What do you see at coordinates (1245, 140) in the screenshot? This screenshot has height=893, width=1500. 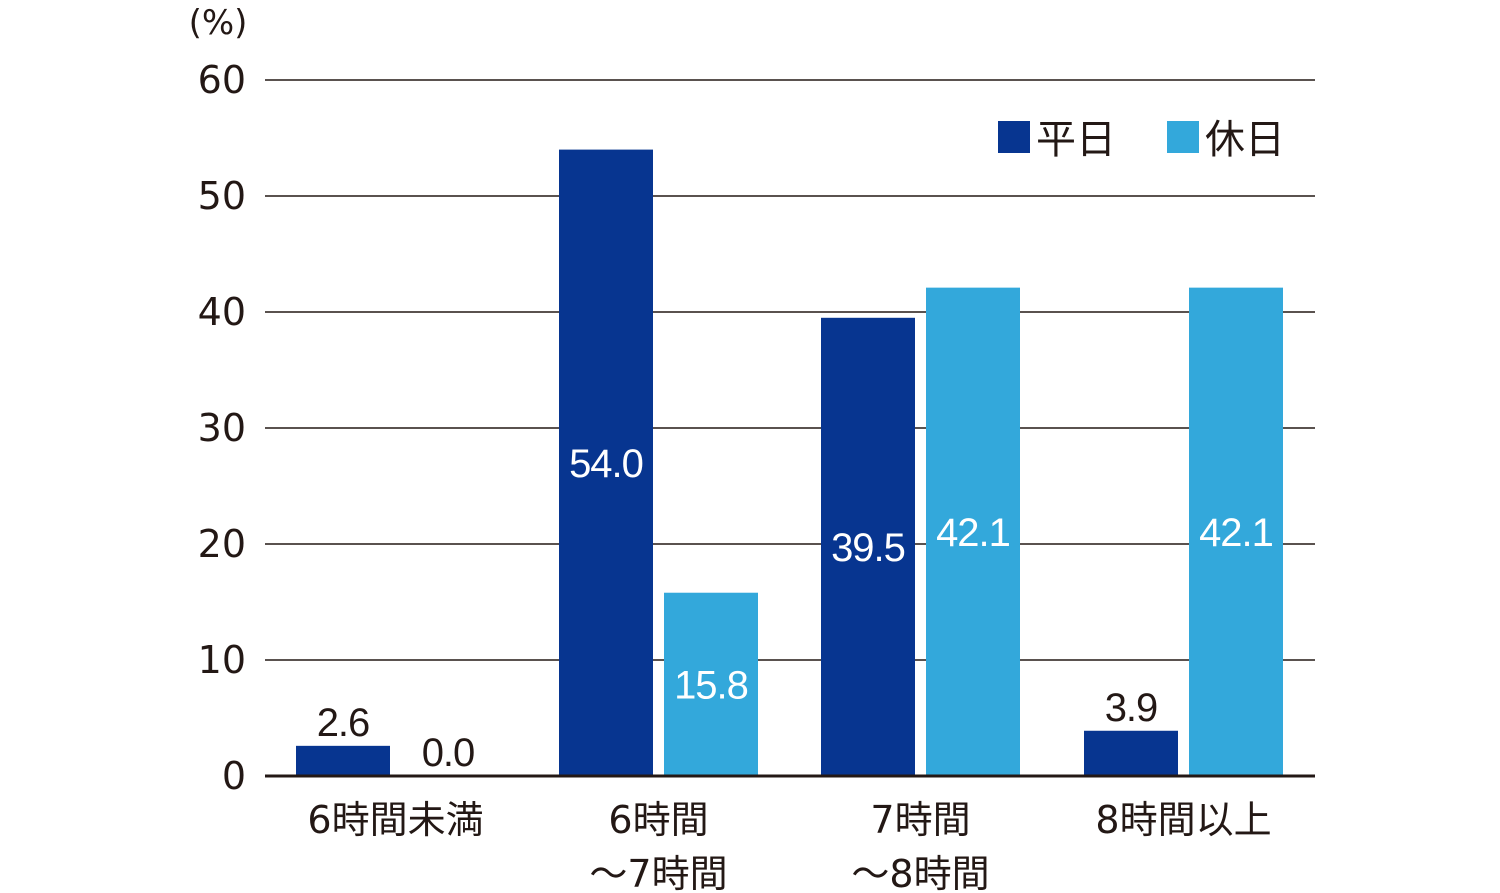 I see `legend-label: 休日` at bounding box center [1245, 140].